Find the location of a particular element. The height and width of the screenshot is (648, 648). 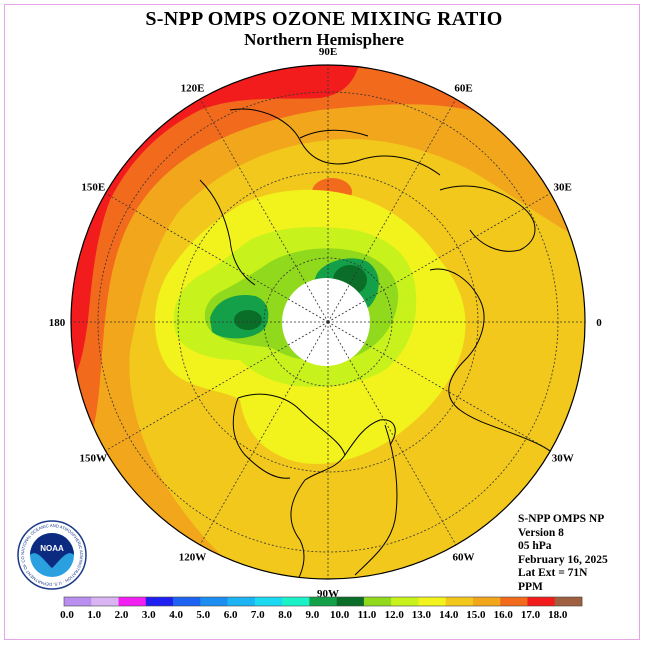

colorbar-frame is located at coordinates (323, 601).